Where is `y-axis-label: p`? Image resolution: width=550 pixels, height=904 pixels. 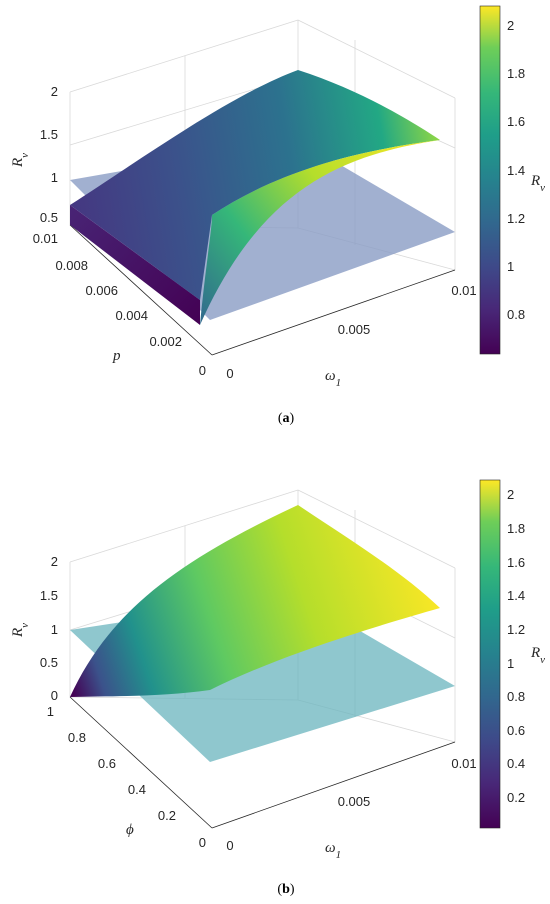 y-axis-label: p is located at coordinates (116, 356).